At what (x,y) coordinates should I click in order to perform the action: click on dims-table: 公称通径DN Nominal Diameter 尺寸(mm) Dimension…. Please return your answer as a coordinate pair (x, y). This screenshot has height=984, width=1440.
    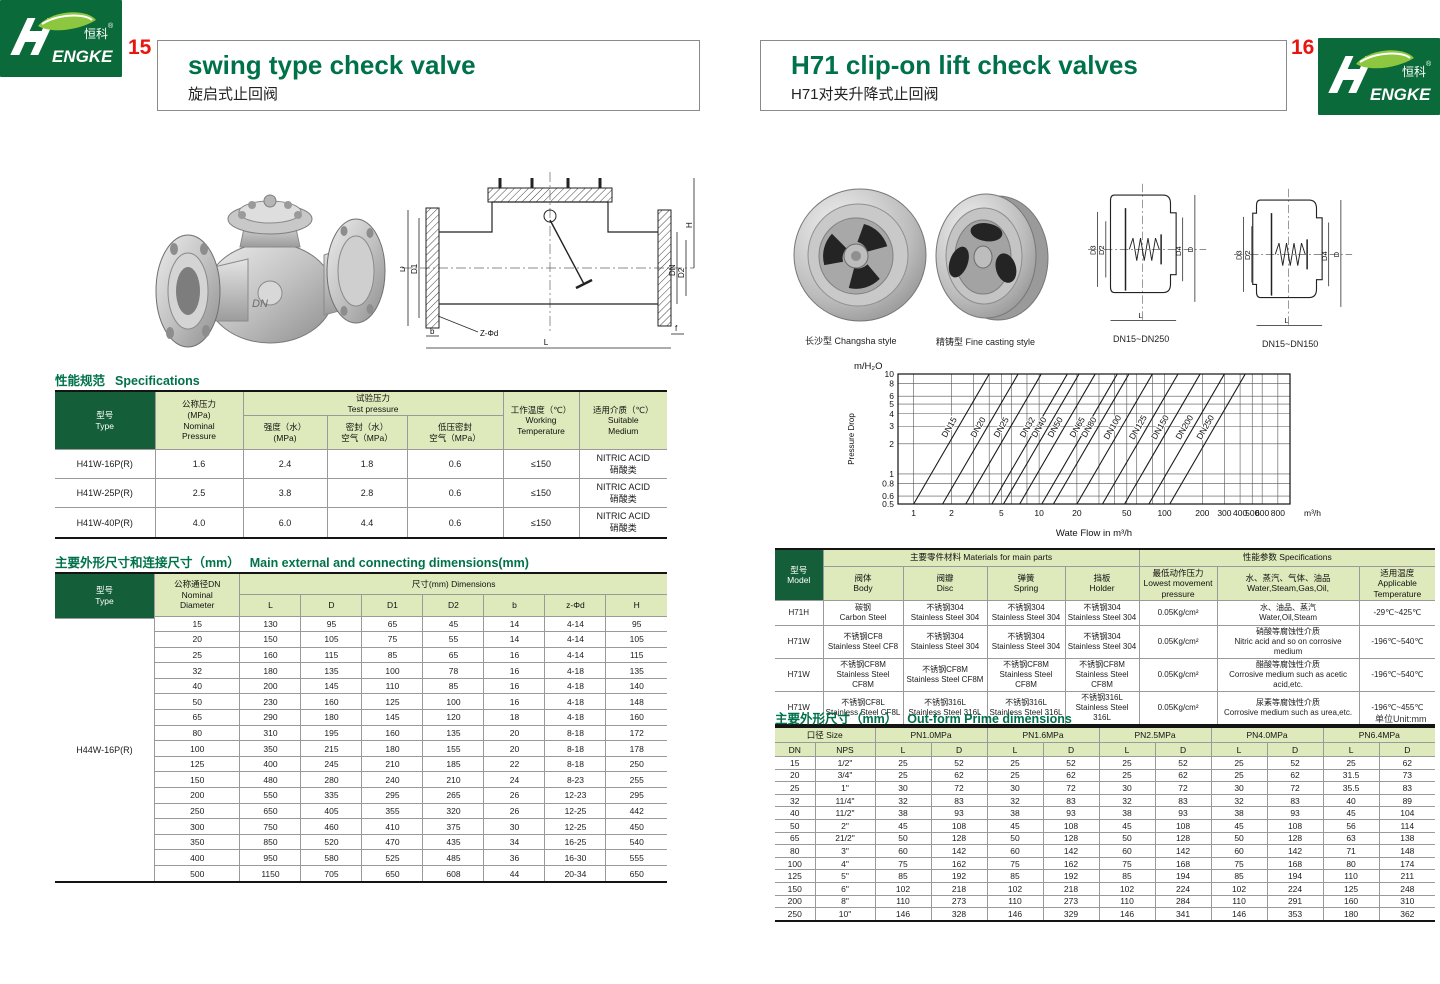
    Looking at the image, I should click on (410, 728).